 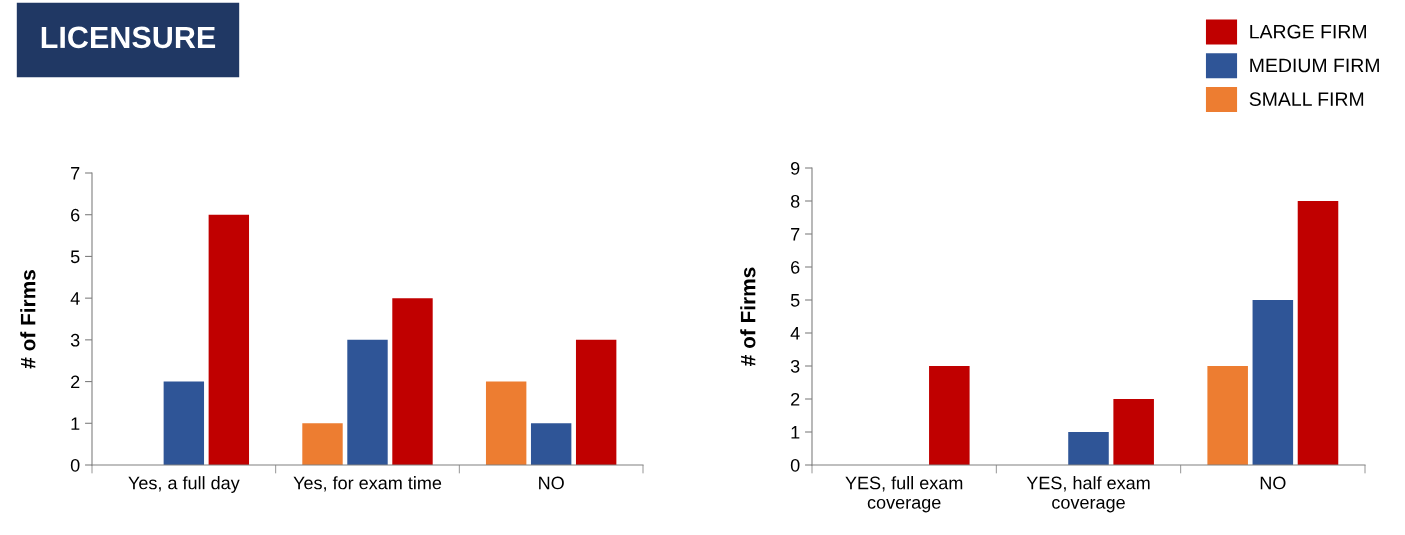 What do you see at coordinates (1308, 31) in the screenshot?
I see `legend-label: LARGE FIRM` at bounding box center [1308, 31].